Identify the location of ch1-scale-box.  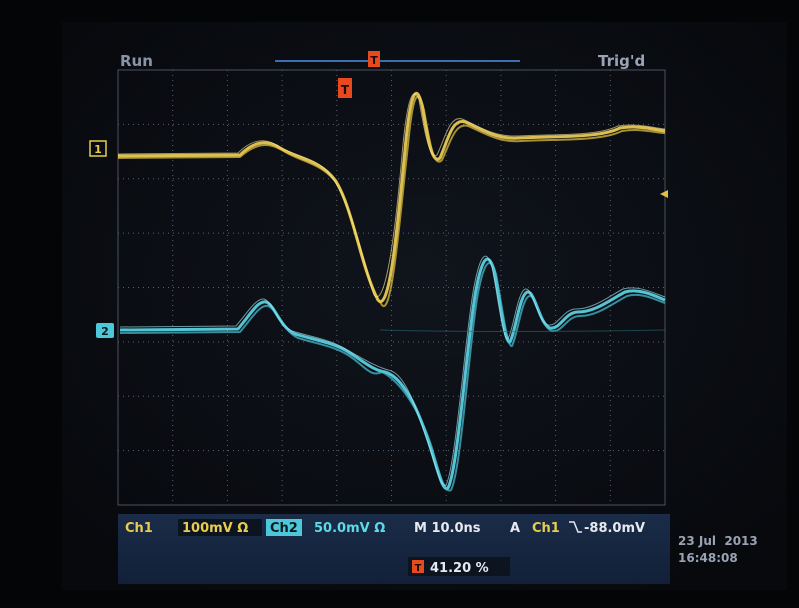
(220, 527).